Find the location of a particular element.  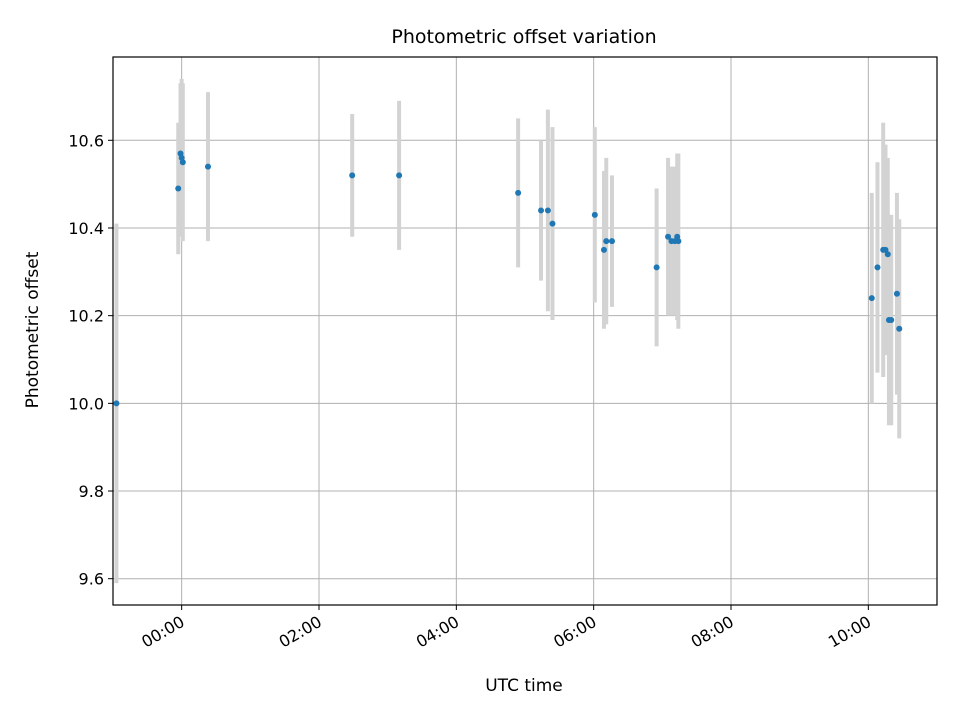

y-tick-label: 10.6 is located at coordinates (86, 140).